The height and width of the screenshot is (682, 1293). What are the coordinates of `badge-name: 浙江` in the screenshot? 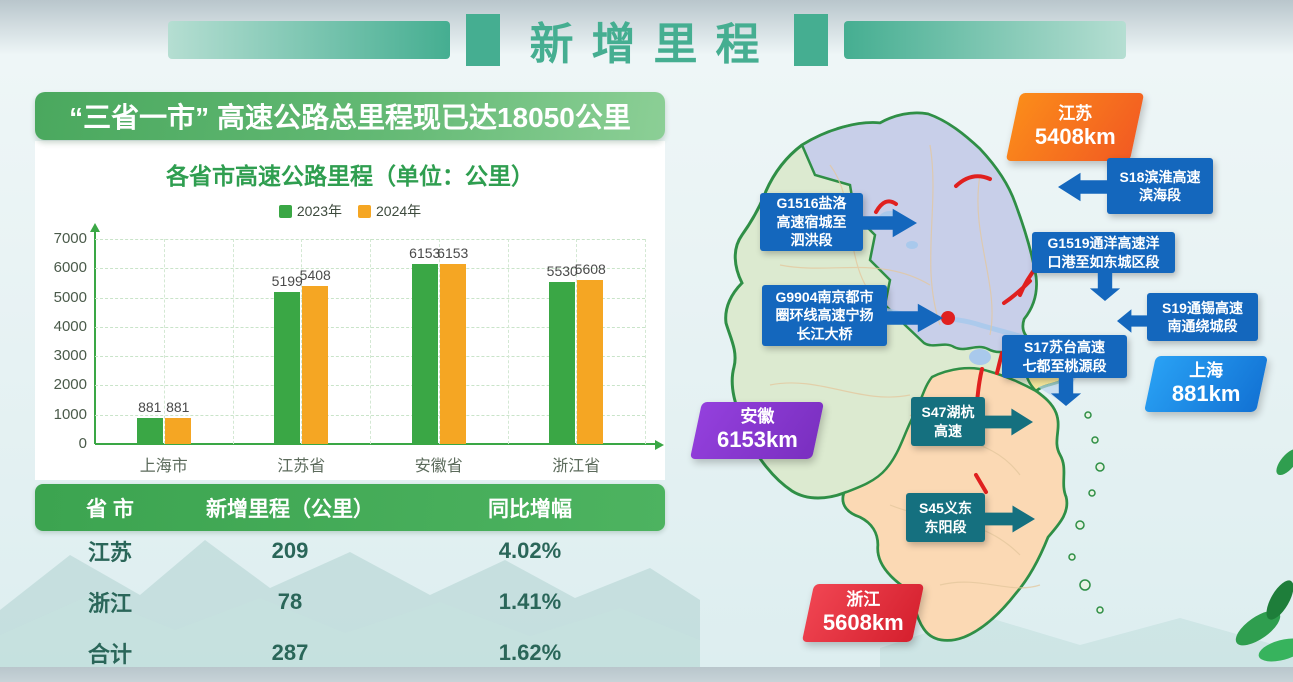 It's located at (863, 599).